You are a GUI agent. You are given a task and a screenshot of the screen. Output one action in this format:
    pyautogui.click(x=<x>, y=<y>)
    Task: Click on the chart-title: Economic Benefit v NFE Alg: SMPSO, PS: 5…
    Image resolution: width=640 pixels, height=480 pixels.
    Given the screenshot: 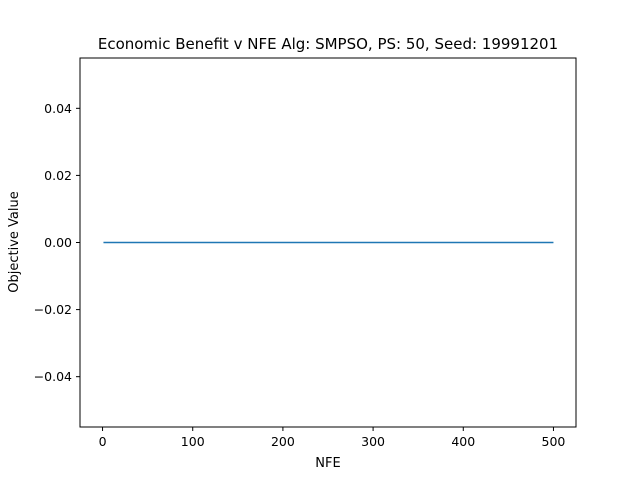 What is the action you would take?
    pyautogui.click(x=328, y=44)
    